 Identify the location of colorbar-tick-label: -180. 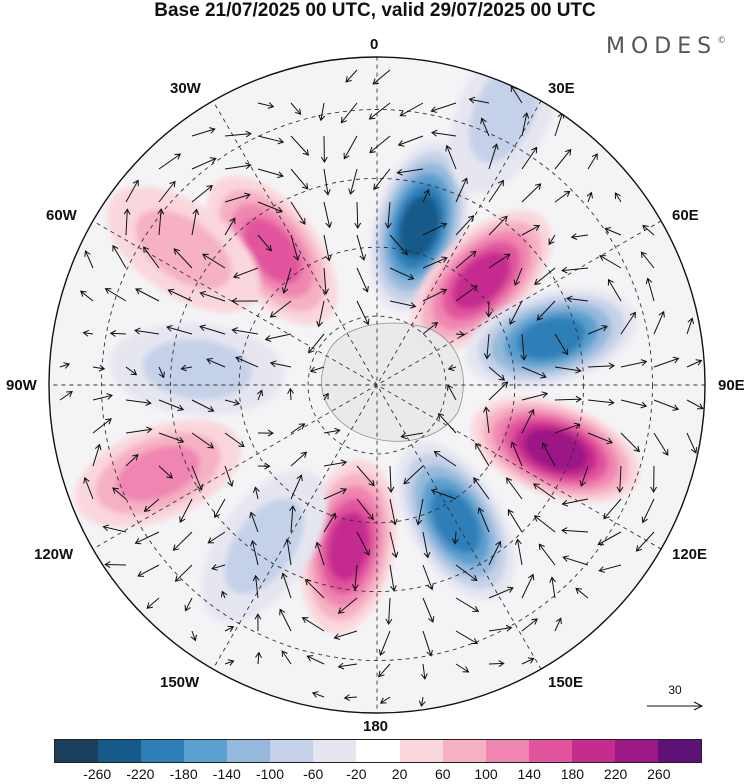
(183, 774).